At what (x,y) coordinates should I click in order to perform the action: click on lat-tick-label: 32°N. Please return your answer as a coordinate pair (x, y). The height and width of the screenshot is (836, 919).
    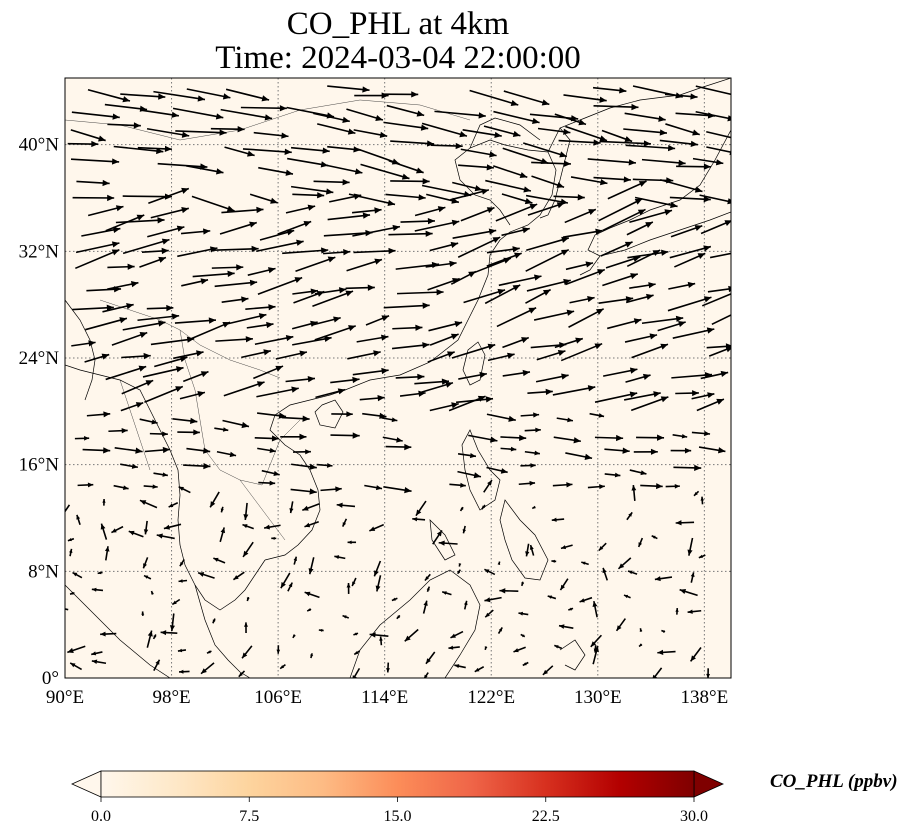
    Looking at the image, I should click on (39, 251).